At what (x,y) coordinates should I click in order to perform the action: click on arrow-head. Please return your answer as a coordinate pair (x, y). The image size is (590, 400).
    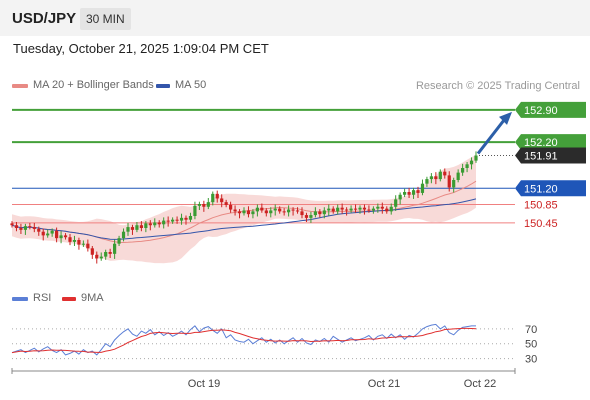
    Looking at the image, I should click on (505, 118).